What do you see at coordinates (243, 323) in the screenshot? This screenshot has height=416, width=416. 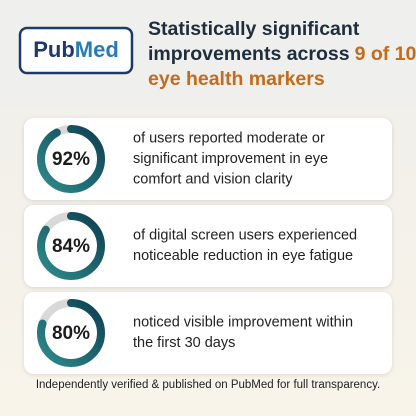 I see `stat-description: noticed visible improvement within` at bounding box center [243, 323].